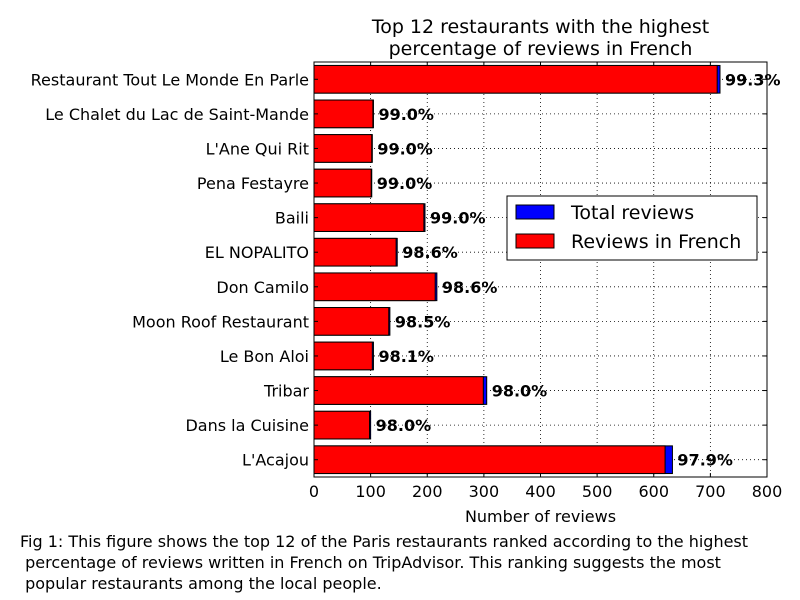  Describe the element at coordinates (767, 491) in the screenshot. I see `x-tick-label: 800` at that location.